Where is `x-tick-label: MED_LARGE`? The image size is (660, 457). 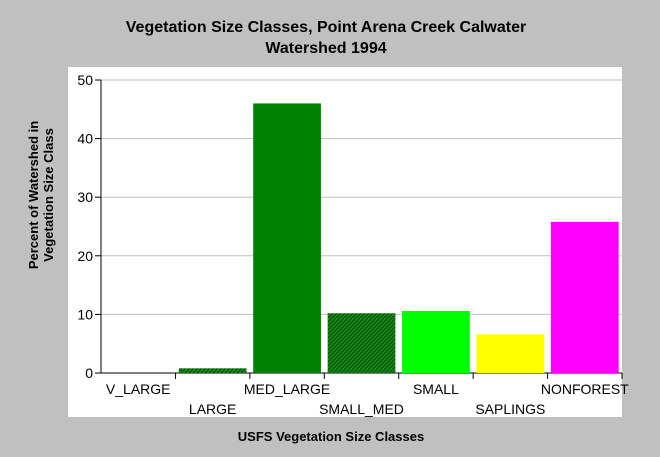
x-tick-label: MED_LARGE is located at coordinates (287, 389).